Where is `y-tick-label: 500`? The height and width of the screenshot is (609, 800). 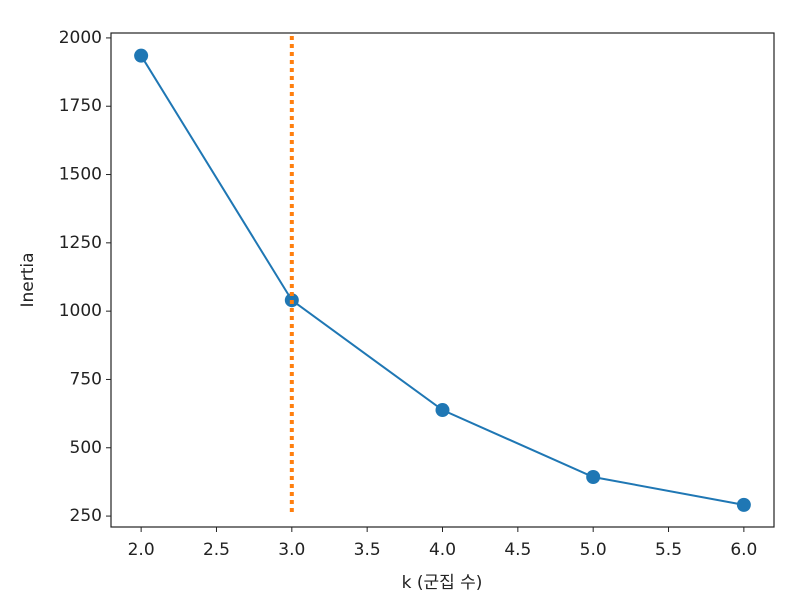 y-tick-label: 500 is located at coordinates (86, 448).